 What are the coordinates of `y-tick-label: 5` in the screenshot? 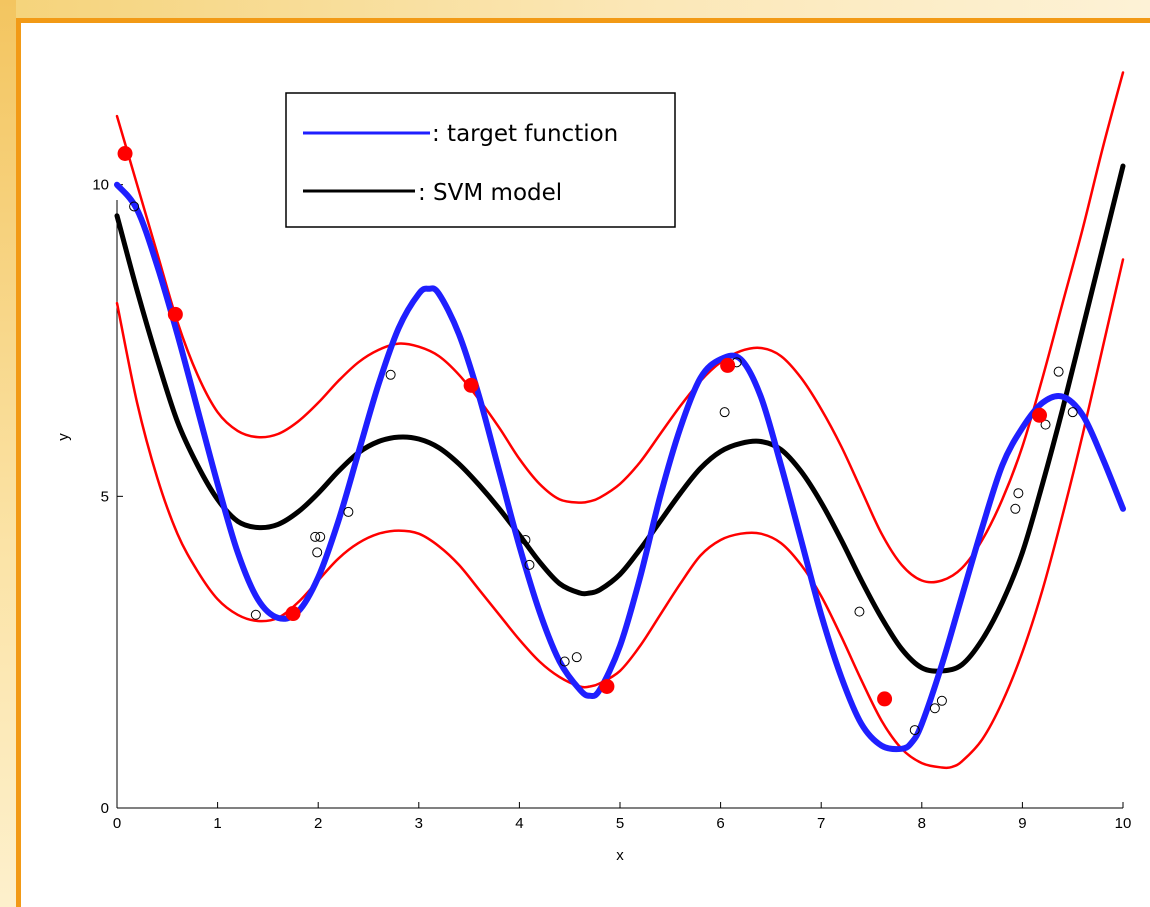 It's located at (105, 496).